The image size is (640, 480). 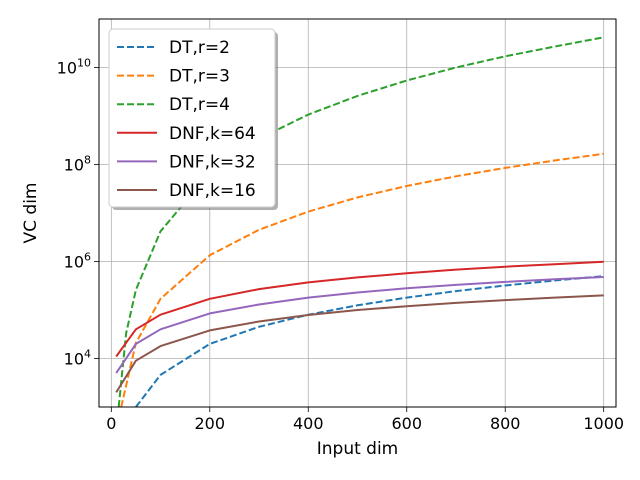 I want to click on y-tick-label: 10⁸, so click(x=77, y=164).